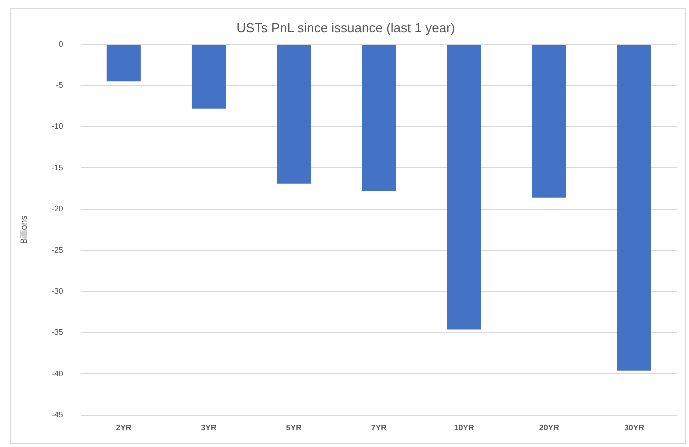  I want to click on y-tick-label: -35, so click(58, 333).